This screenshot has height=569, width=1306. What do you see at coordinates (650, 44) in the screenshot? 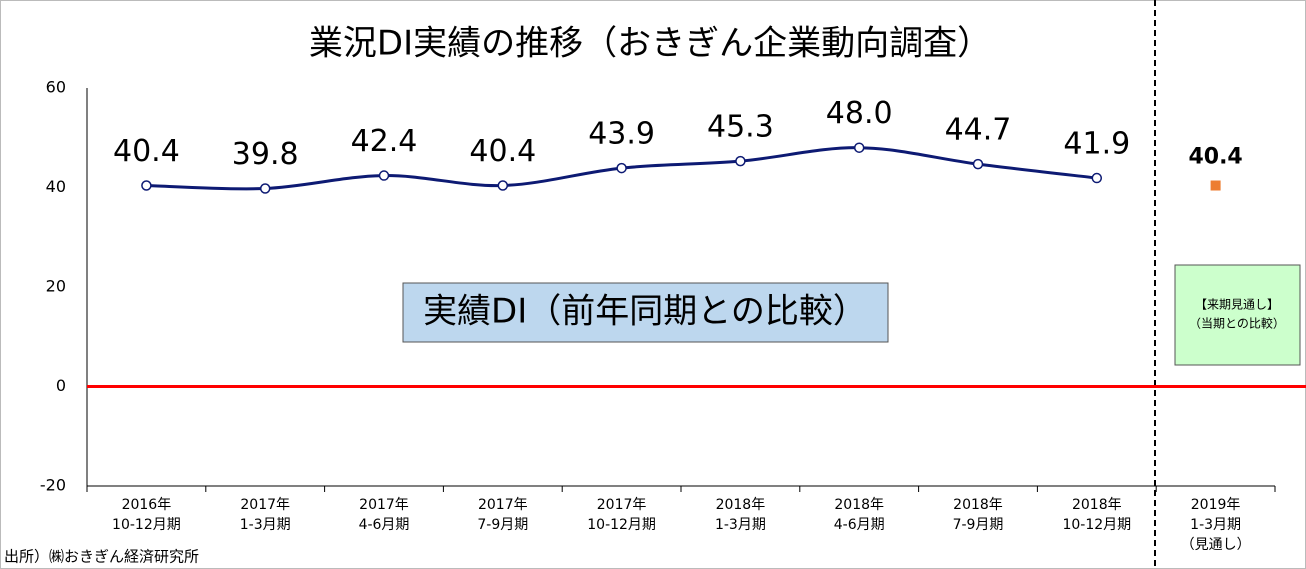
I see `chart-title: 業況DI実績の推移（おきぎん企業動向調査）` at bounding box center [650, 44].